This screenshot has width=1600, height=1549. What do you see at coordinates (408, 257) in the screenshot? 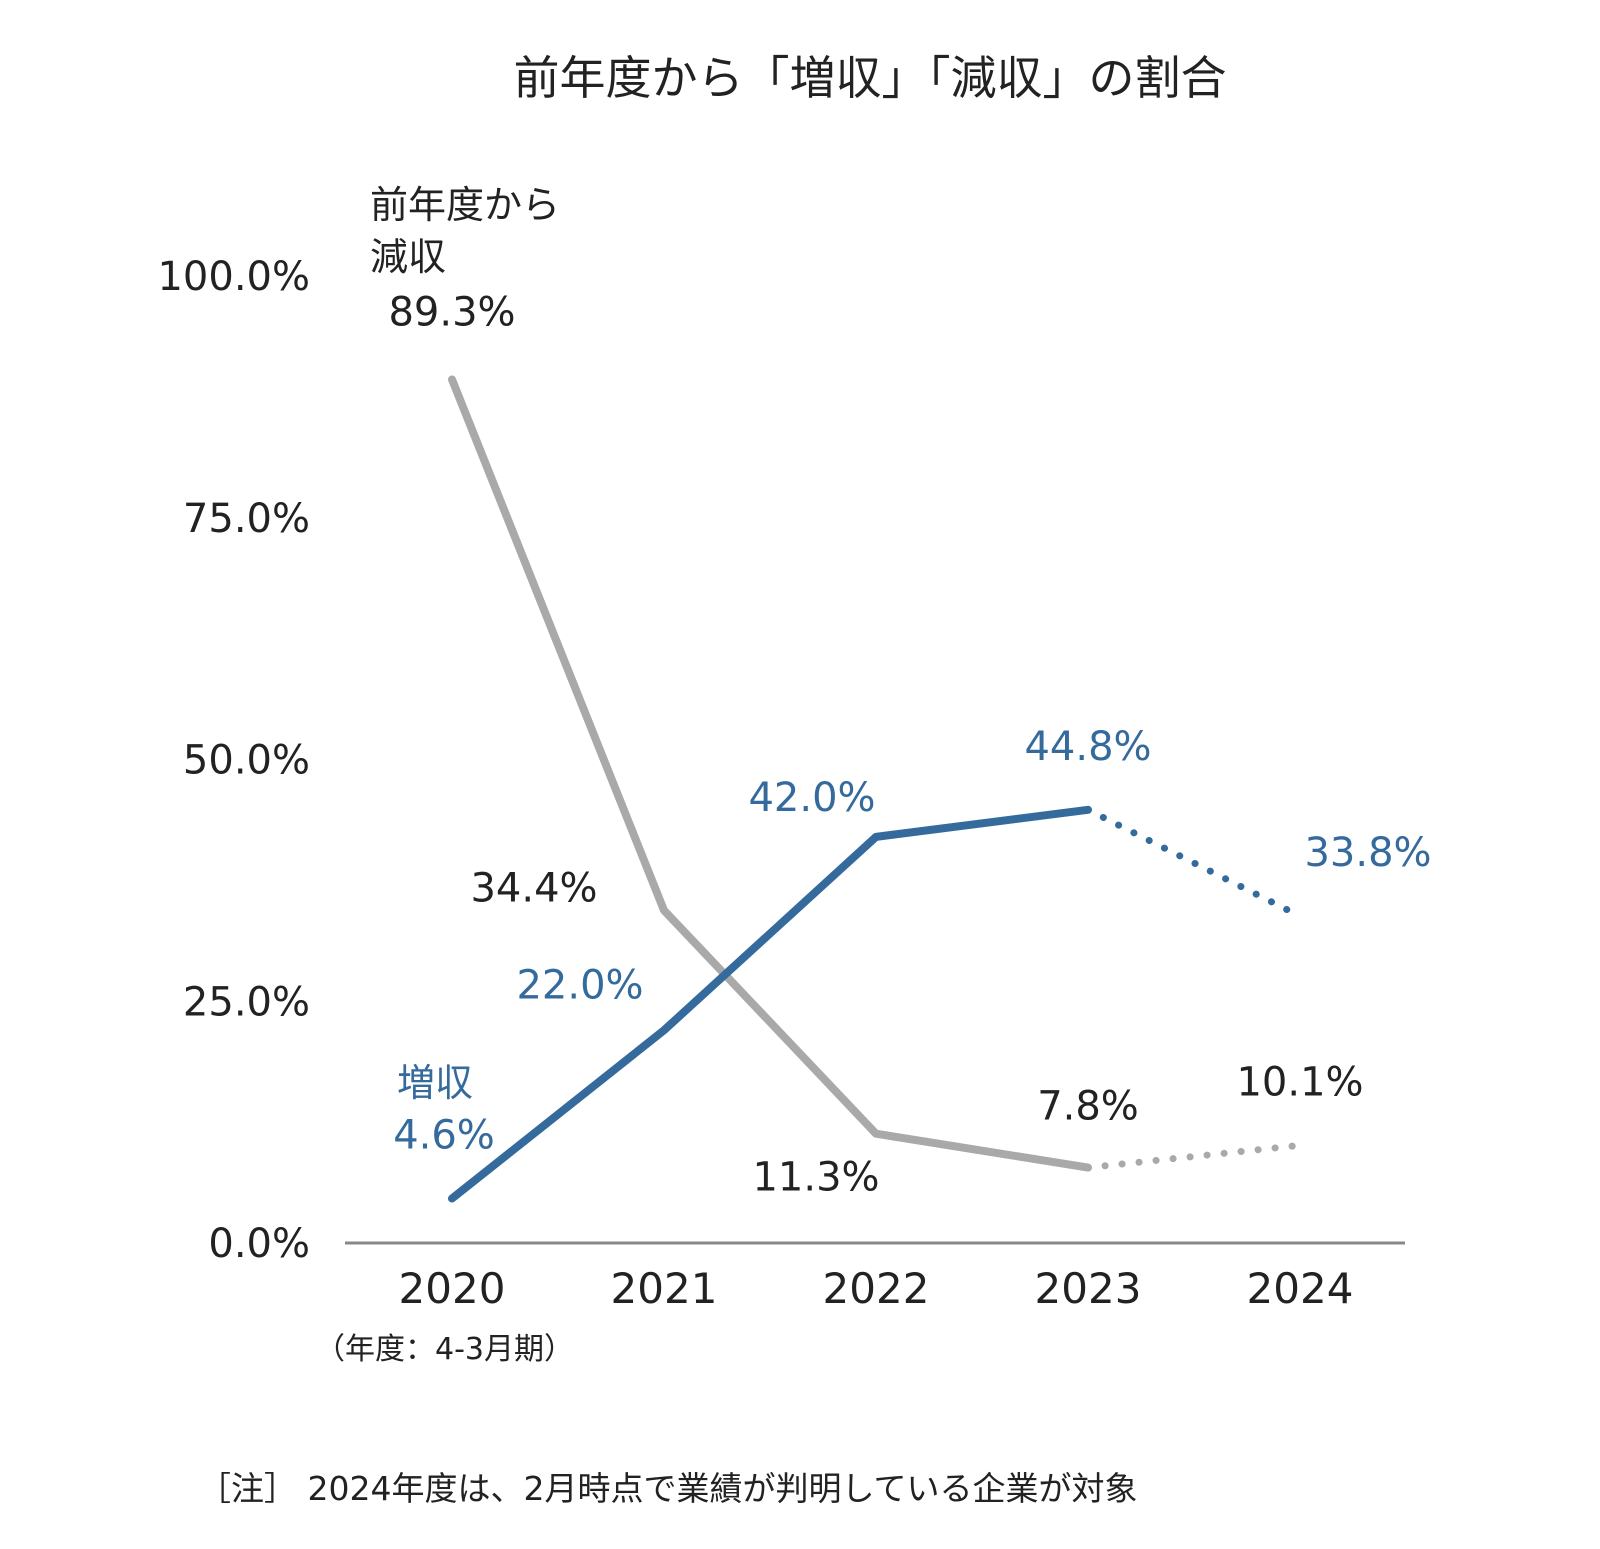
I see `series-label-decrease-line2: 減収` at bounding box center [408, 257].